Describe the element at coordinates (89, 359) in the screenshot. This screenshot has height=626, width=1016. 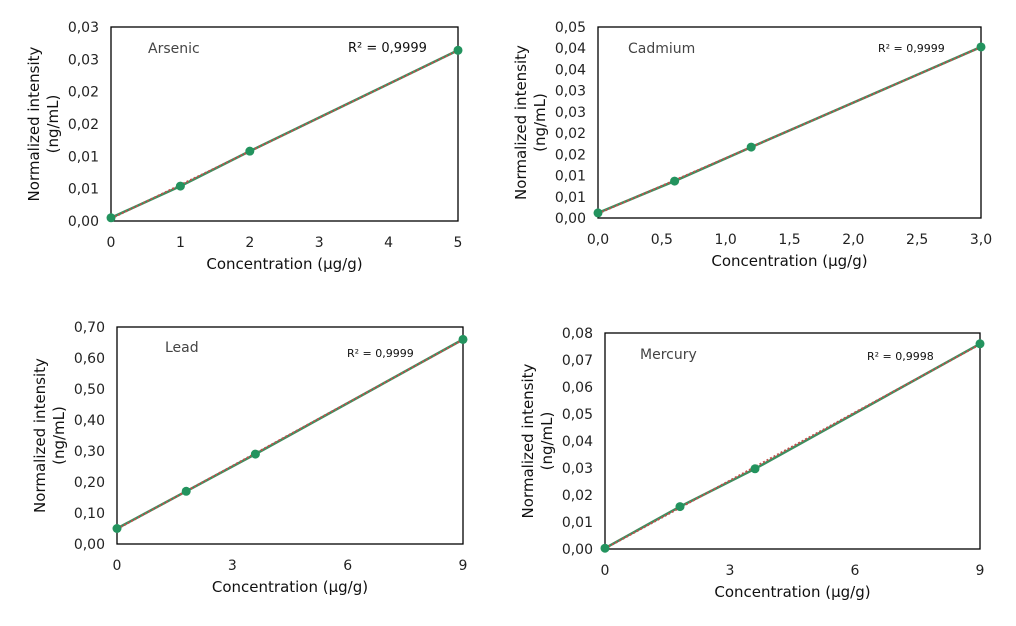
I see `y-tick-label: 0,60` at that location.